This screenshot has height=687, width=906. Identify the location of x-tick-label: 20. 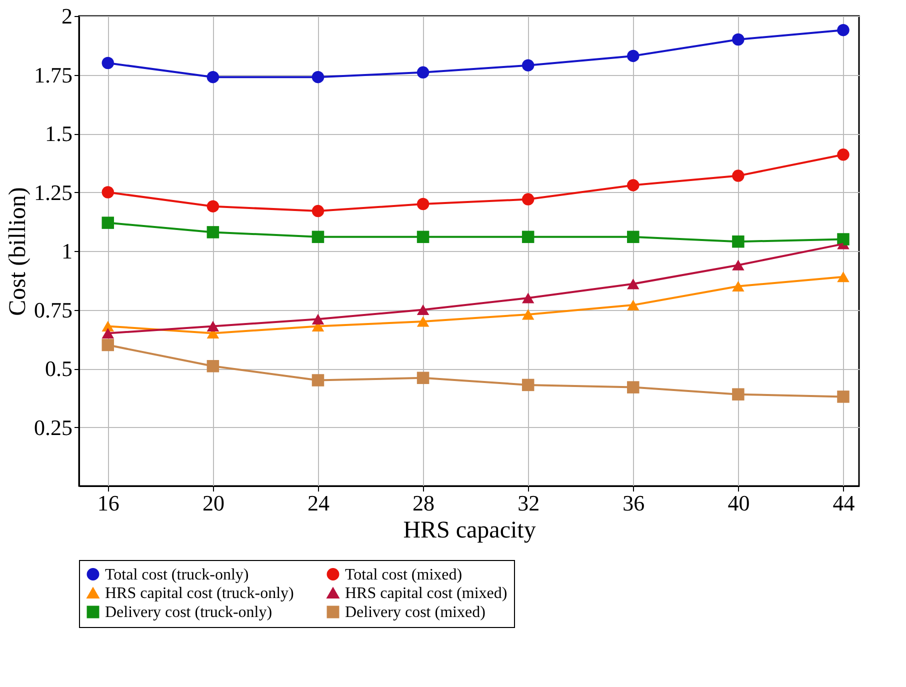
(213, 503).